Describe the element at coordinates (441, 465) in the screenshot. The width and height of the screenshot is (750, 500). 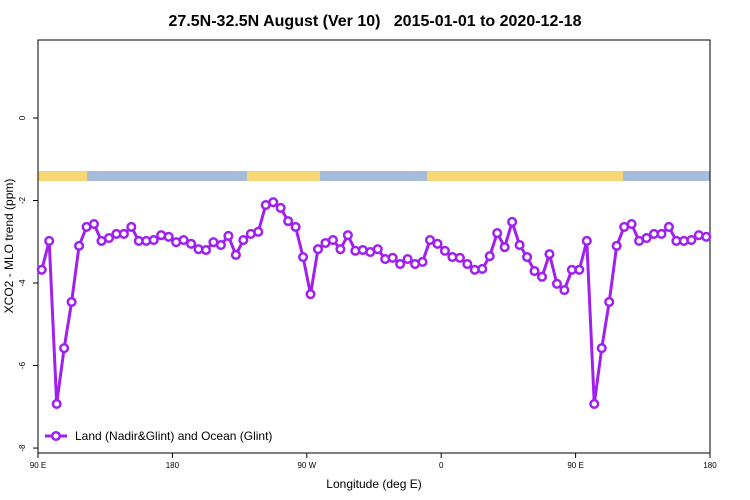
I see `x-tick-label: 0` at that location.